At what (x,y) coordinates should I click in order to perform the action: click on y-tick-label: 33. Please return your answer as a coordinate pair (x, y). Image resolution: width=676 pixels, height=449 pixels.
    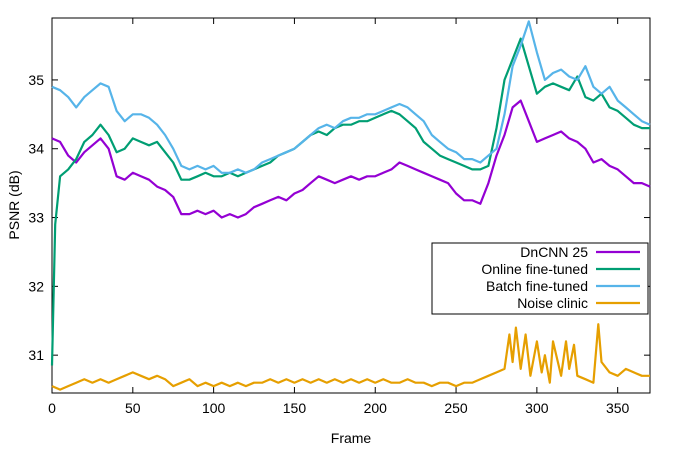
    Looking at the image, I should click on (36, 218).